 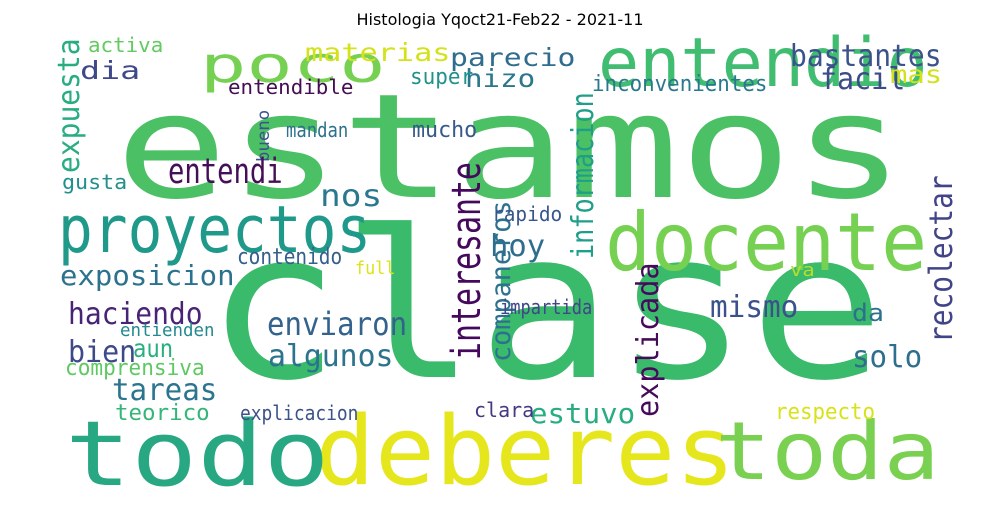 I want to click on chart-title: Histologia Yqoct21-Feb22 - 2021-11, so click(x=500, y=19).